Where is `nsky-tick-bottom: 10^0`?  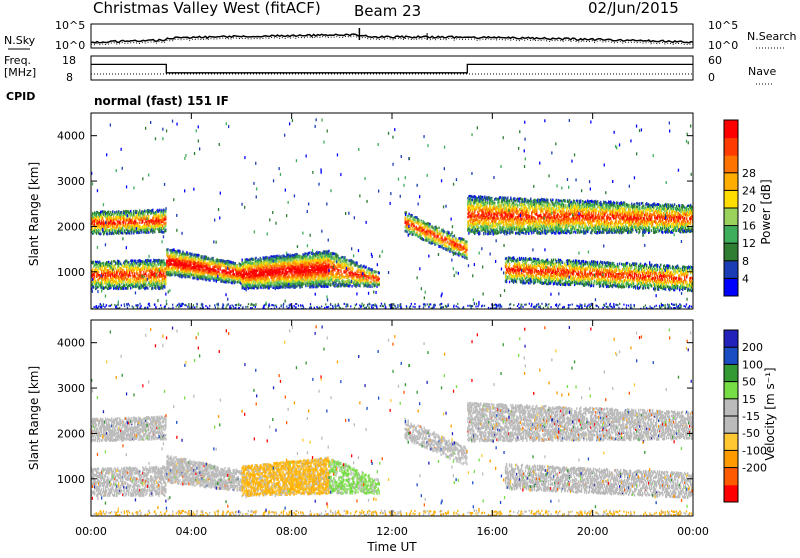 nsky-tick-bottom: 10^0 is located at coordinates (70, 45).